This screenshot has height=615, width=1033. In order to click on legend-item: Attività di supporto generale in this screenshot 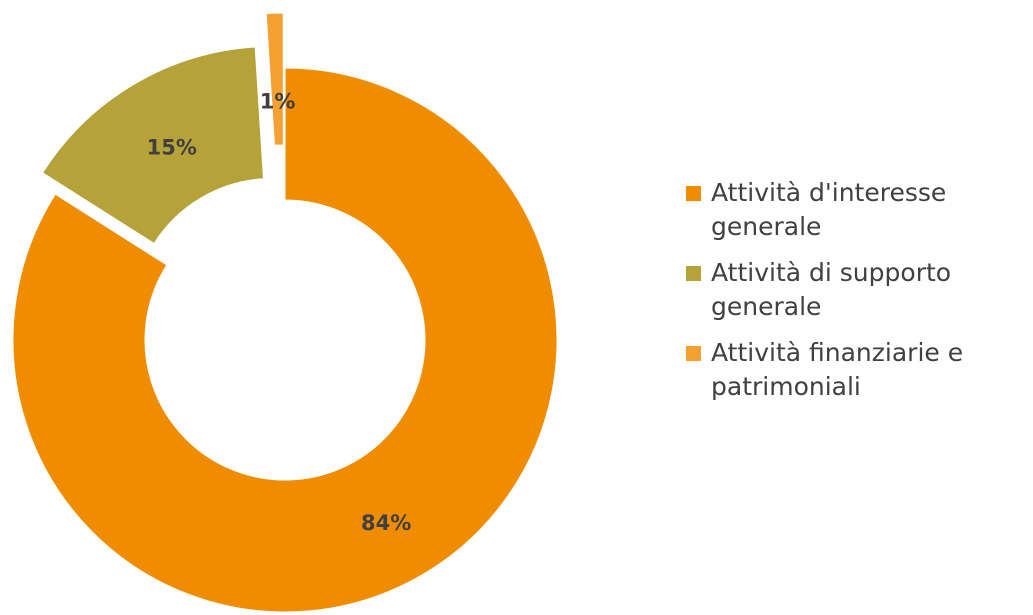, I will do `click(858, 290)`.